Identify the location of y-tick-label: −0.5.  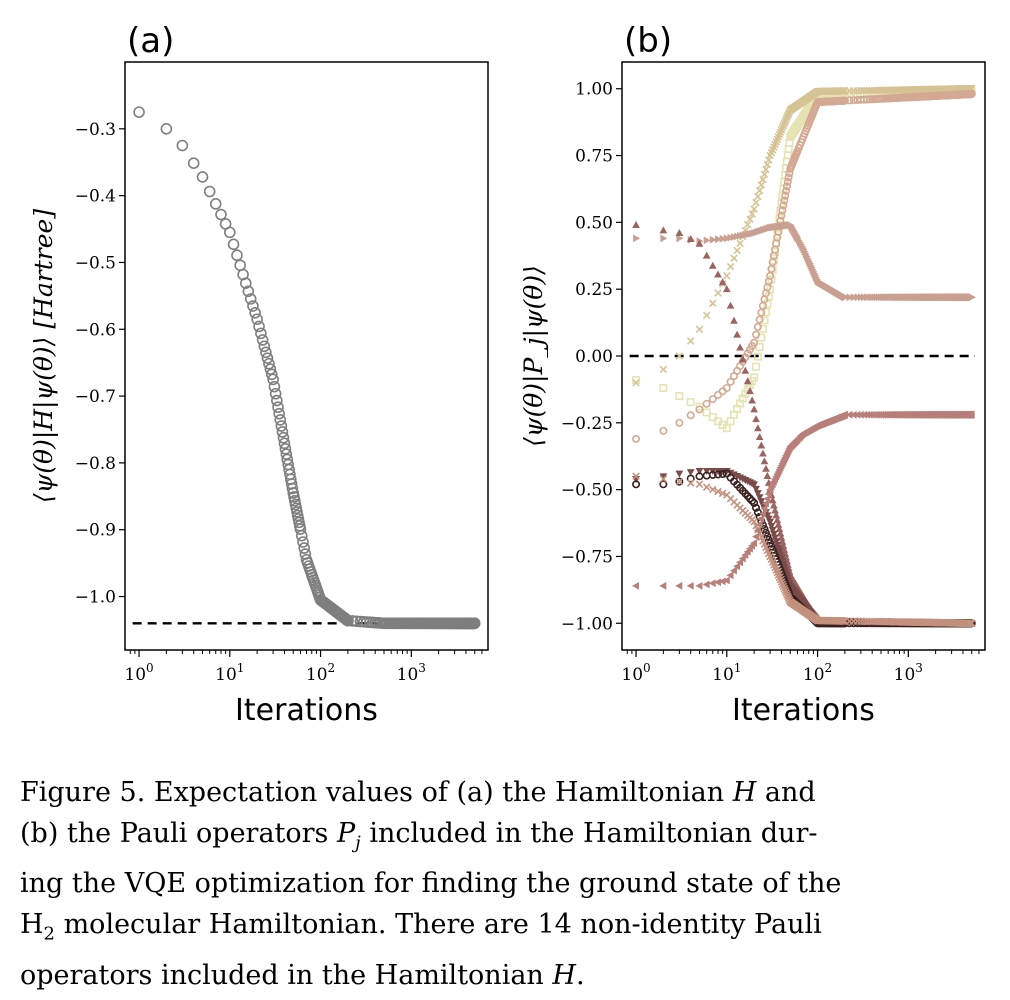
(95, 263).